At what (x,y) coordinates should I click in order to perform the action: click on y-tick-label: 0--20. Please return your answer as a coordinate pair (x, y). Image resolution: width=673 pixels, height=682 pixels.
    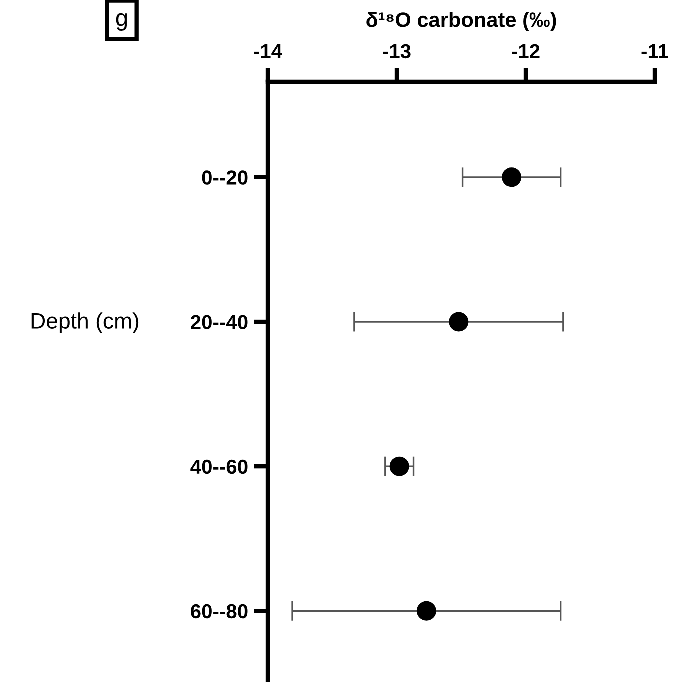
    Looking at the image, I should click on (225, 177).